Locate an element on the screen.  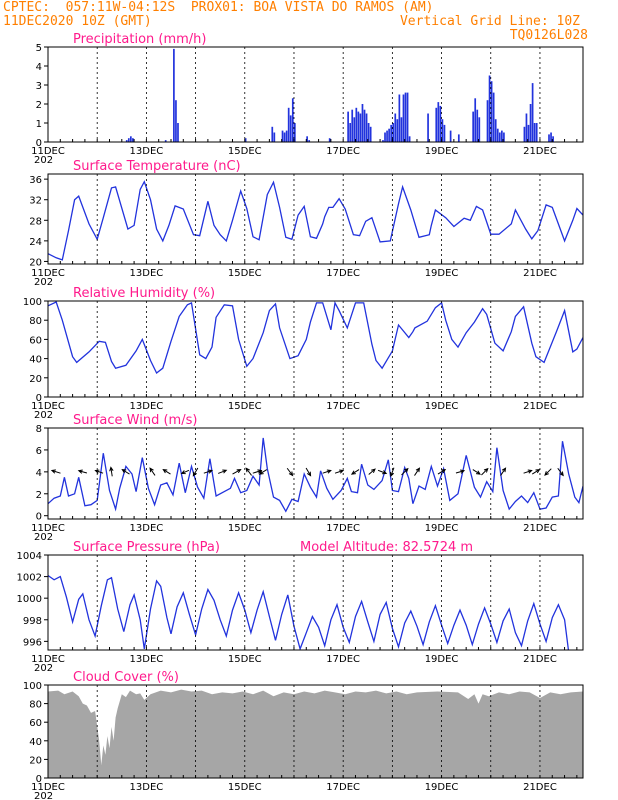
panel-title: Relative Humidity (%) is located at coordinates (144, 293).